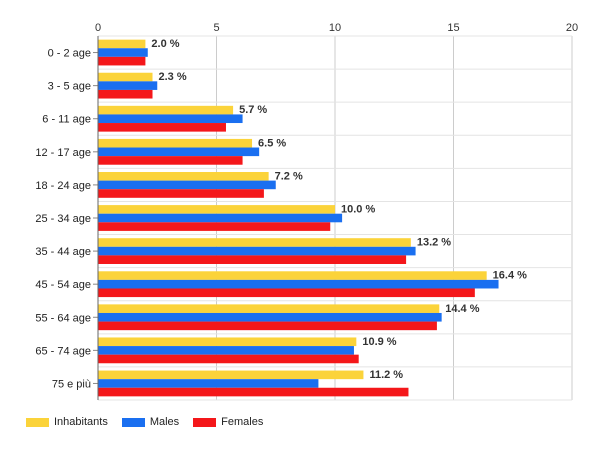 This screenshot has width=600, height=450. I want to click on category-label: 18 - 24 age, so click(63, 186).